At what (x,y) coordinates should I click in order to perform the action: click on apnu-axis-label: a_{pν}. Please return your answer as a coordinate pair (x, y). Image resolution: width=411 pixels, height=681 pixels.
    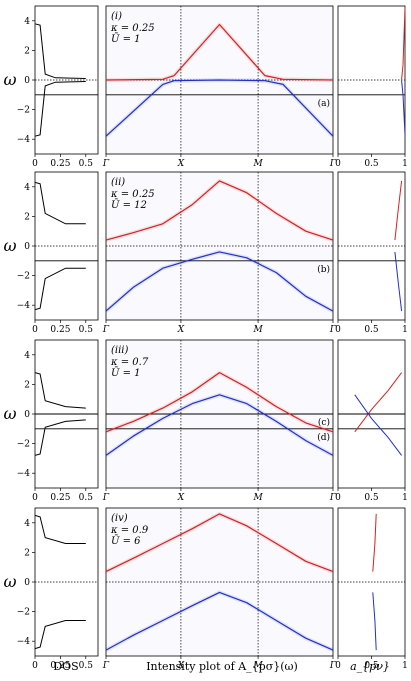
    Looking at the image, I should click on (370, 666).